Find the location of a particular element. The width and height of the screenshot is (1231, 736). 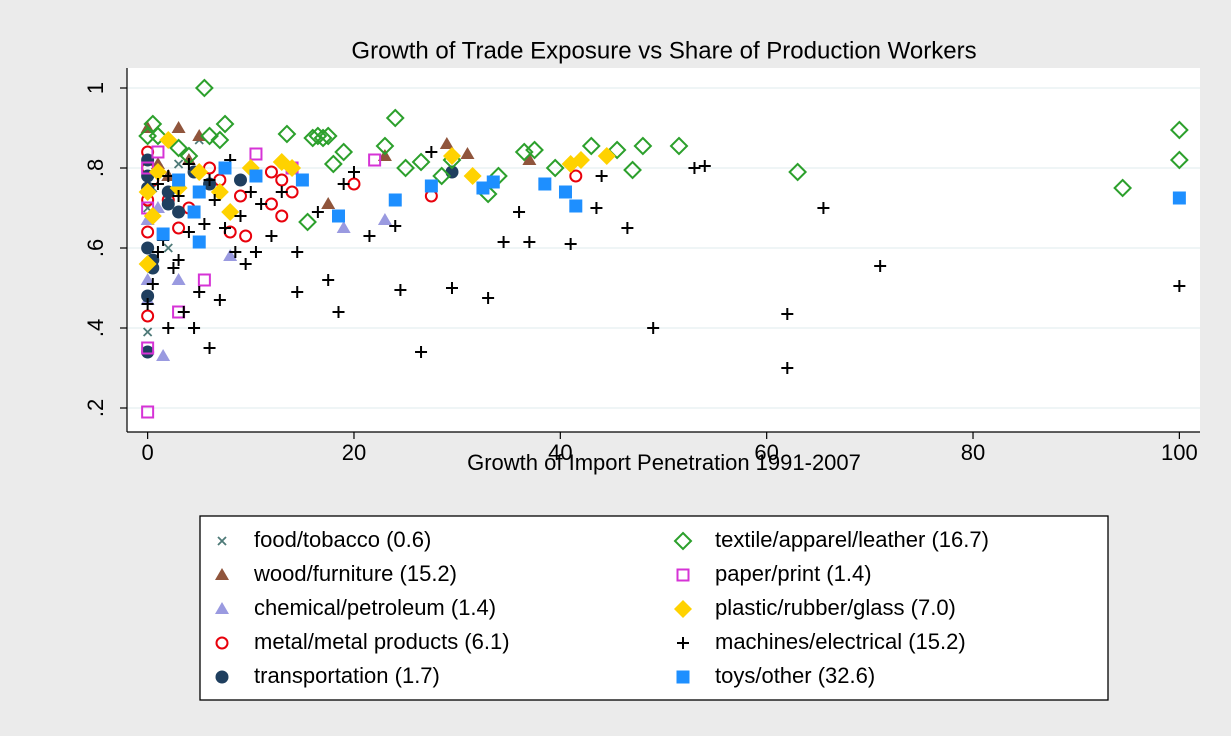

legend-label: machines/electrical (15.2) is located at coordinates (840, 641).